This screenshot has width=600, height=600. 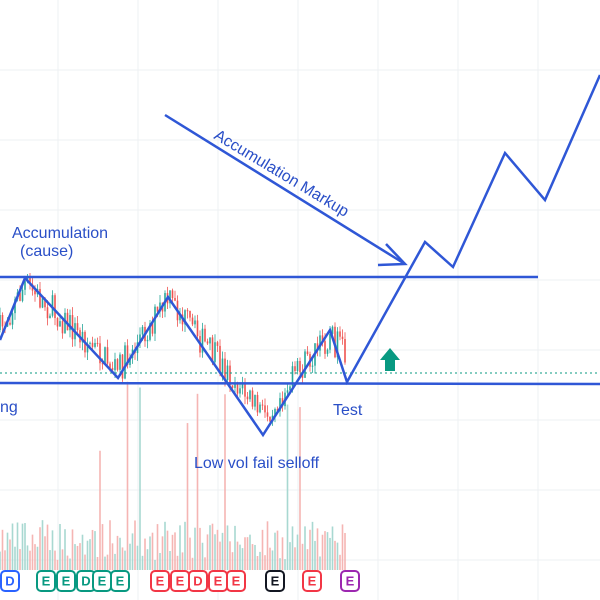 What do you see at coordinates (348, 410) in the screenshot?
I see `annotation: Test` at bounding box center [348, 410].